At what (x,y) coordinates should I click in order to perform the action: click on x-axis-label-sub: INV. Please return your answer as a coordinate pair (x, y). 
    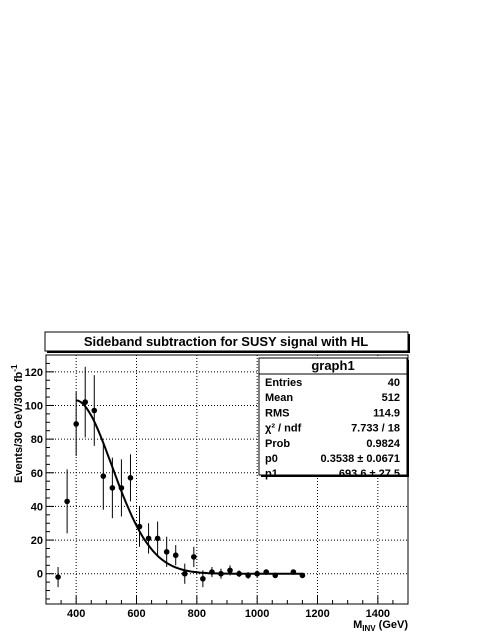
    Looking at the image, I should click on (369, 628).